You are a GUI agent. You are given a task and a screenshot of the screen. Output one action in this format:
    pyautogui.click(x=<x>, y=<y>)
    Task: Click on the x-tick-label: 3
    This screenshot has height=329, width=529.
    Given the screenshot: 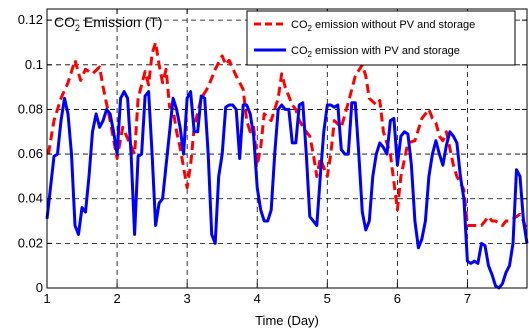 What is the action you would take?
    pyautogui.click(x=187, y=298)
    